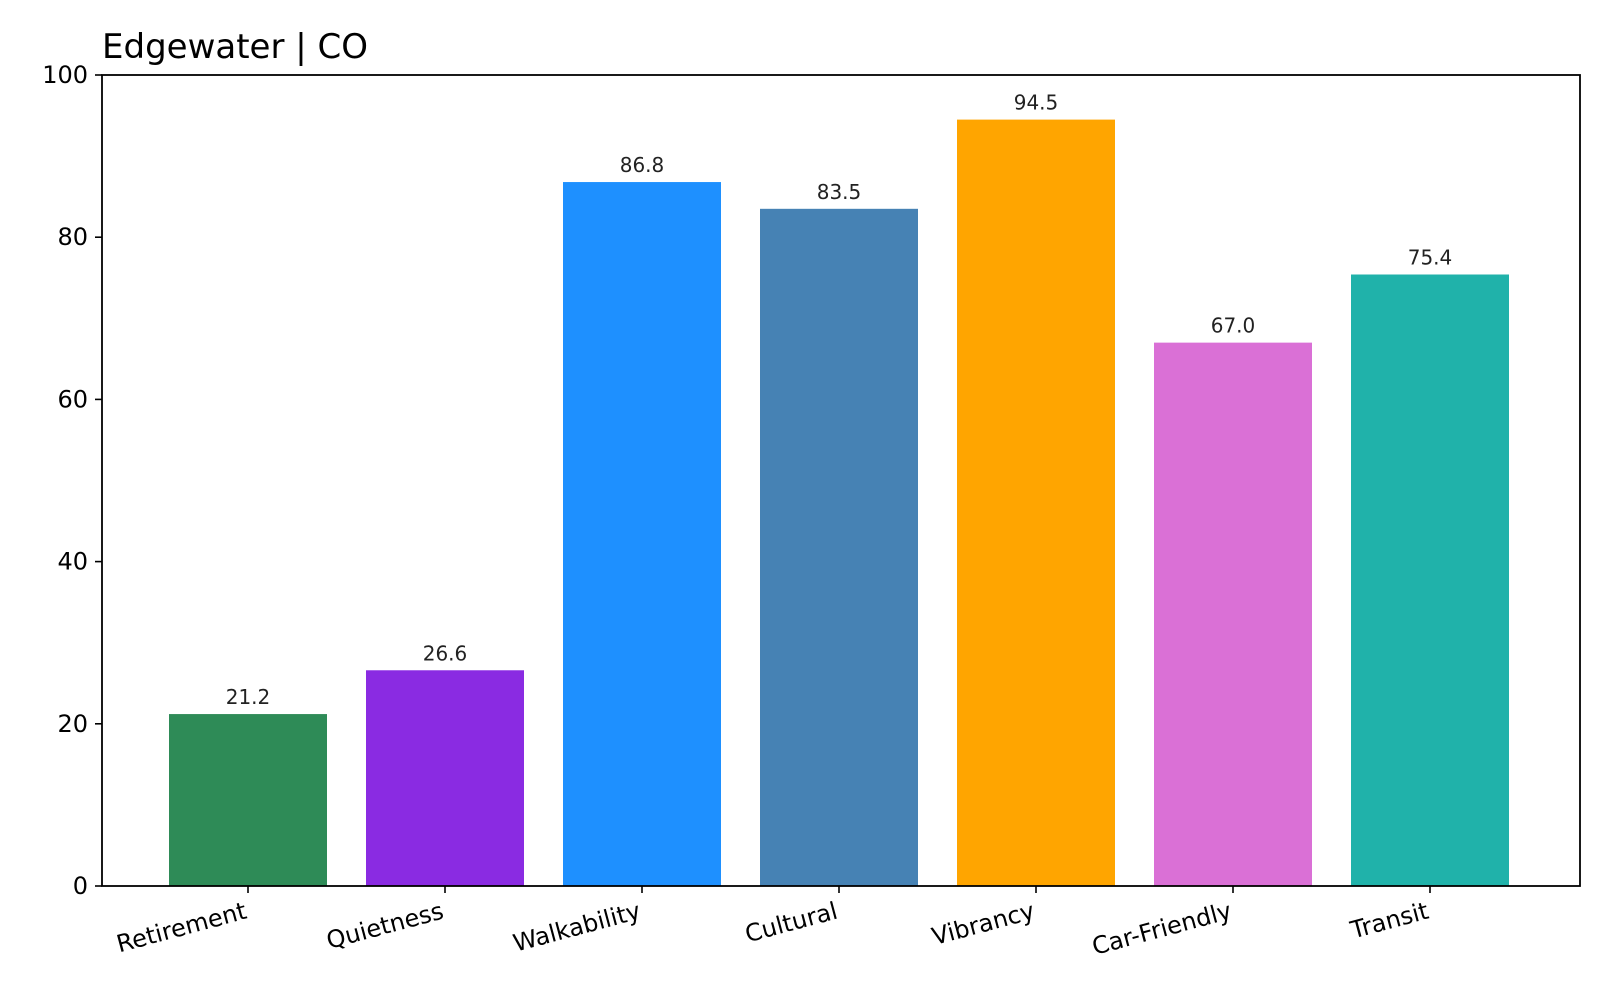 Image resolution: width=1600 pixels, height=1000 pixels. Describe the element at coordinates (248, 697) in the screenshot. I see `bar-value-label: 21.2` at that location.